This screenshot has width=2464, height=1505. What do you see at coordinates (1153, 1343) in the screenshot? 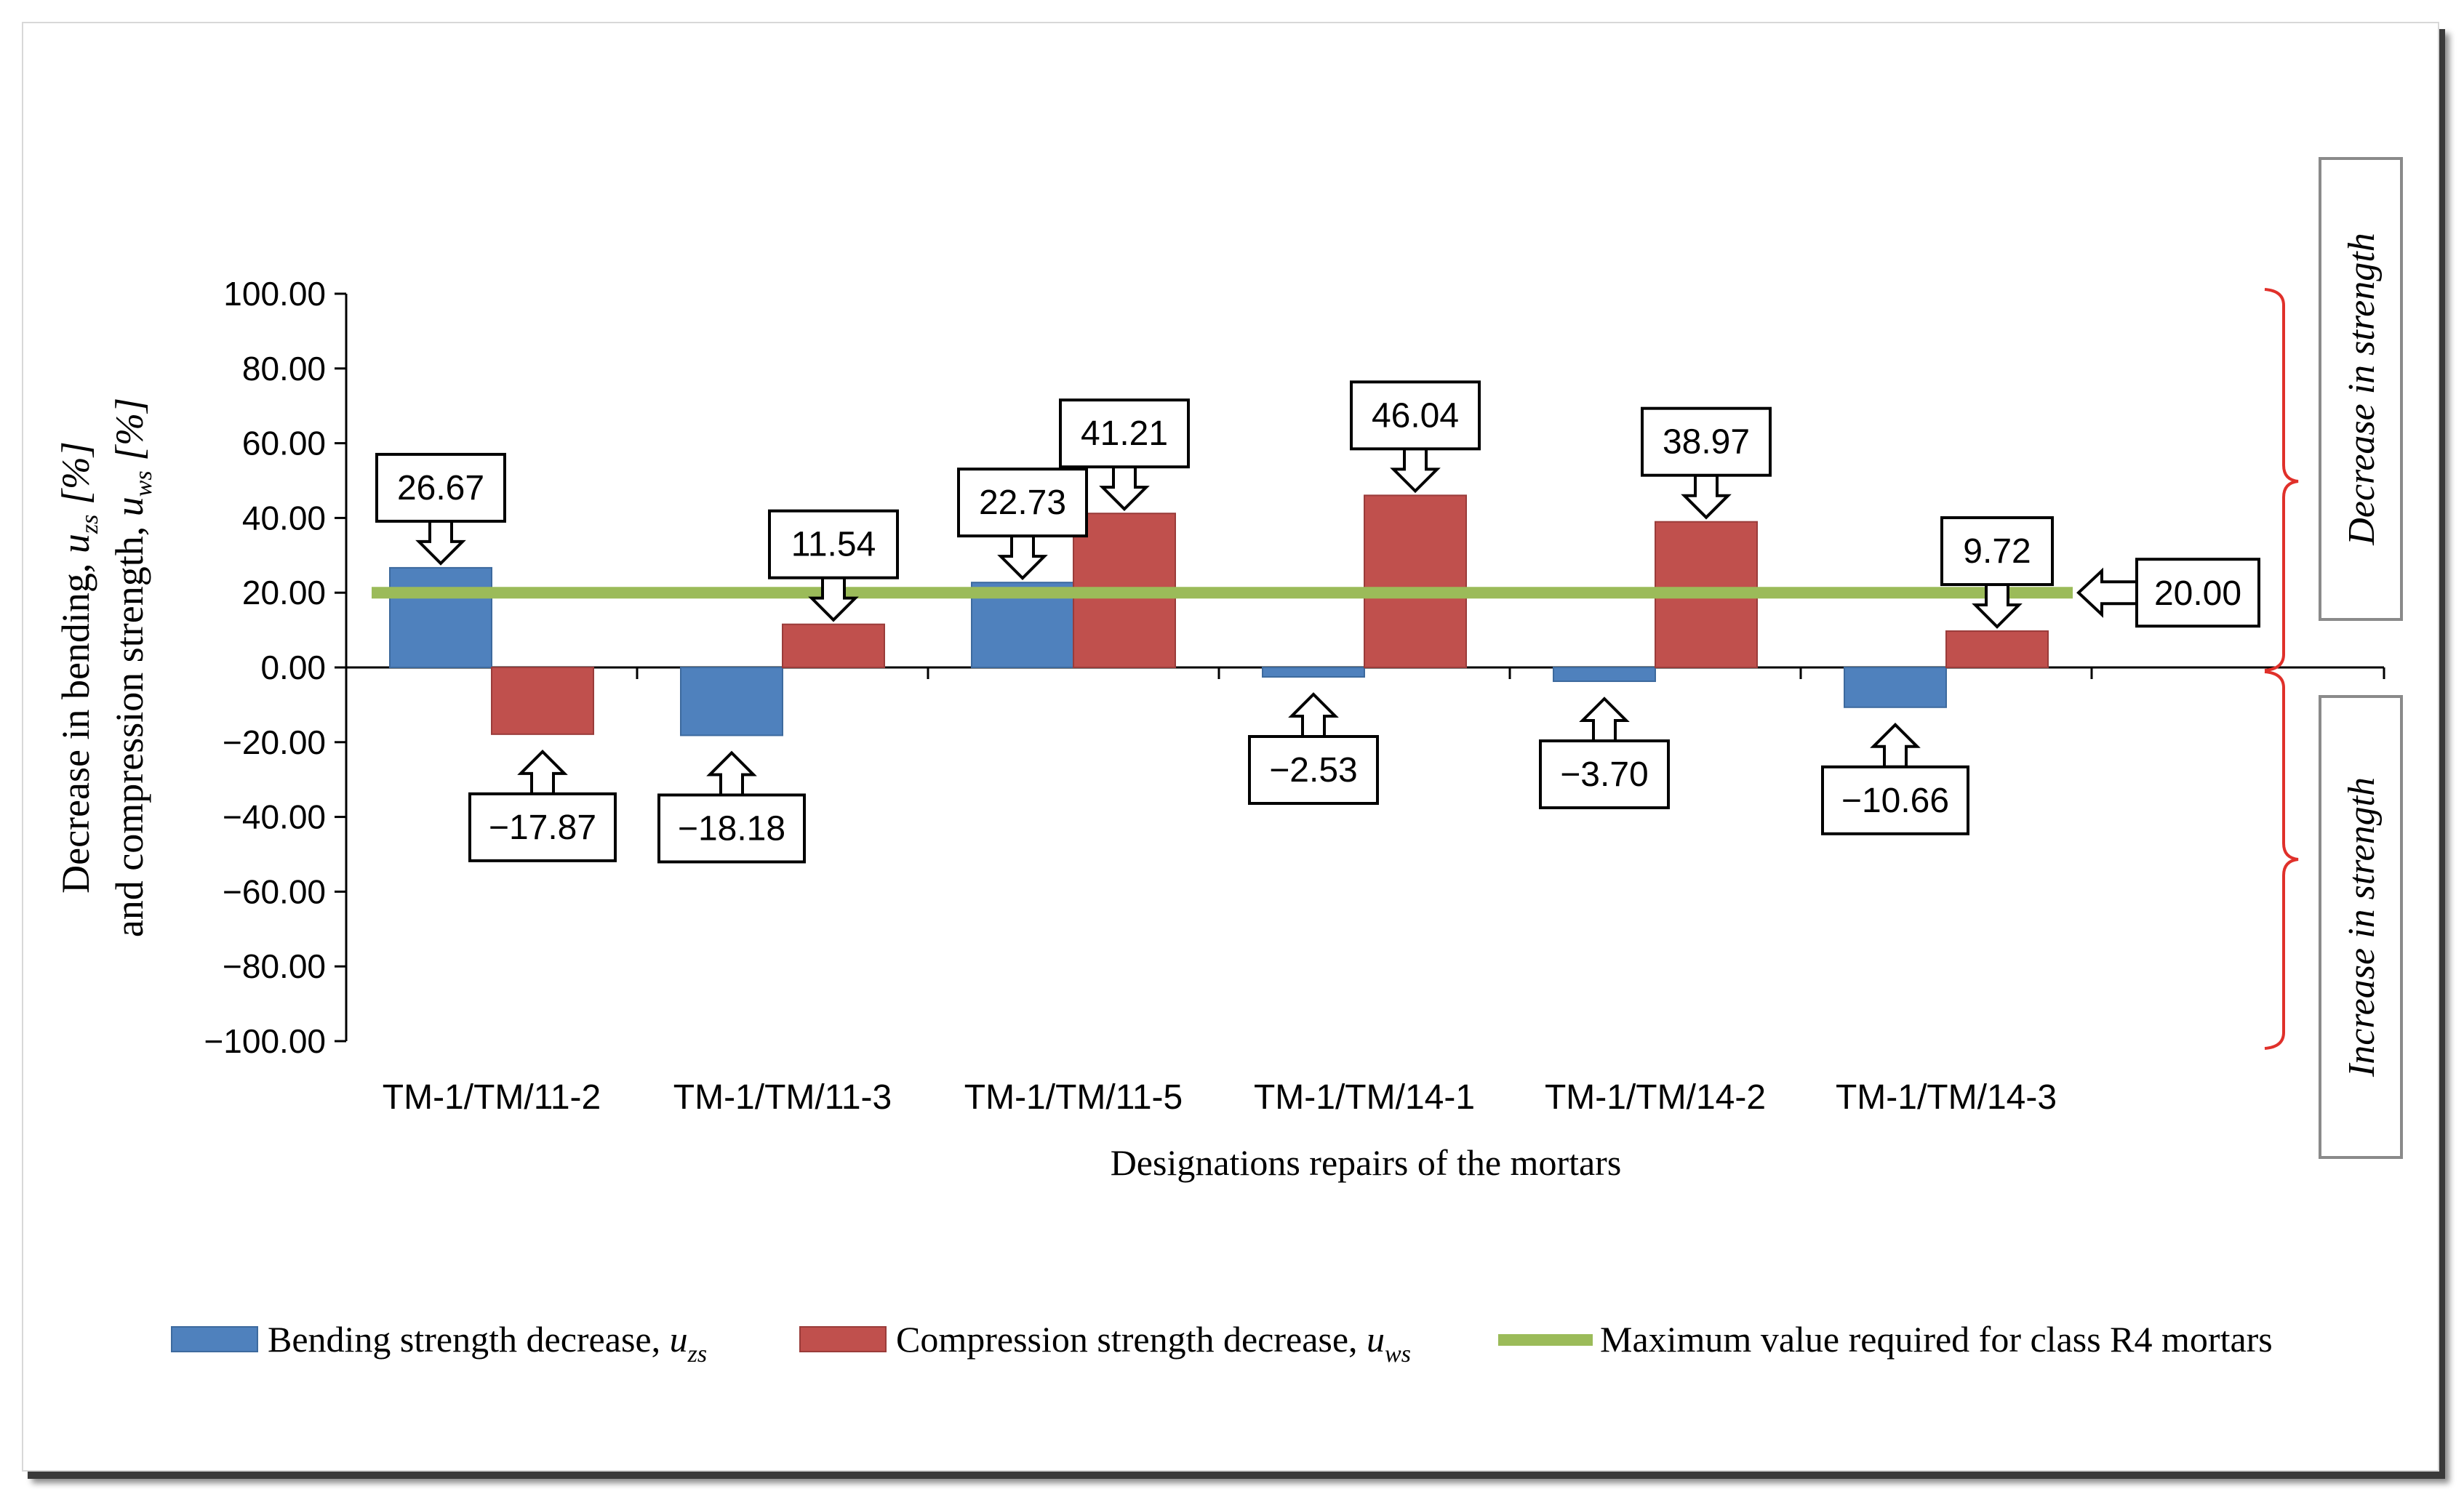
I see `legend-label: Compression strength decrease, uws` at bounding box center [1153, 1343].